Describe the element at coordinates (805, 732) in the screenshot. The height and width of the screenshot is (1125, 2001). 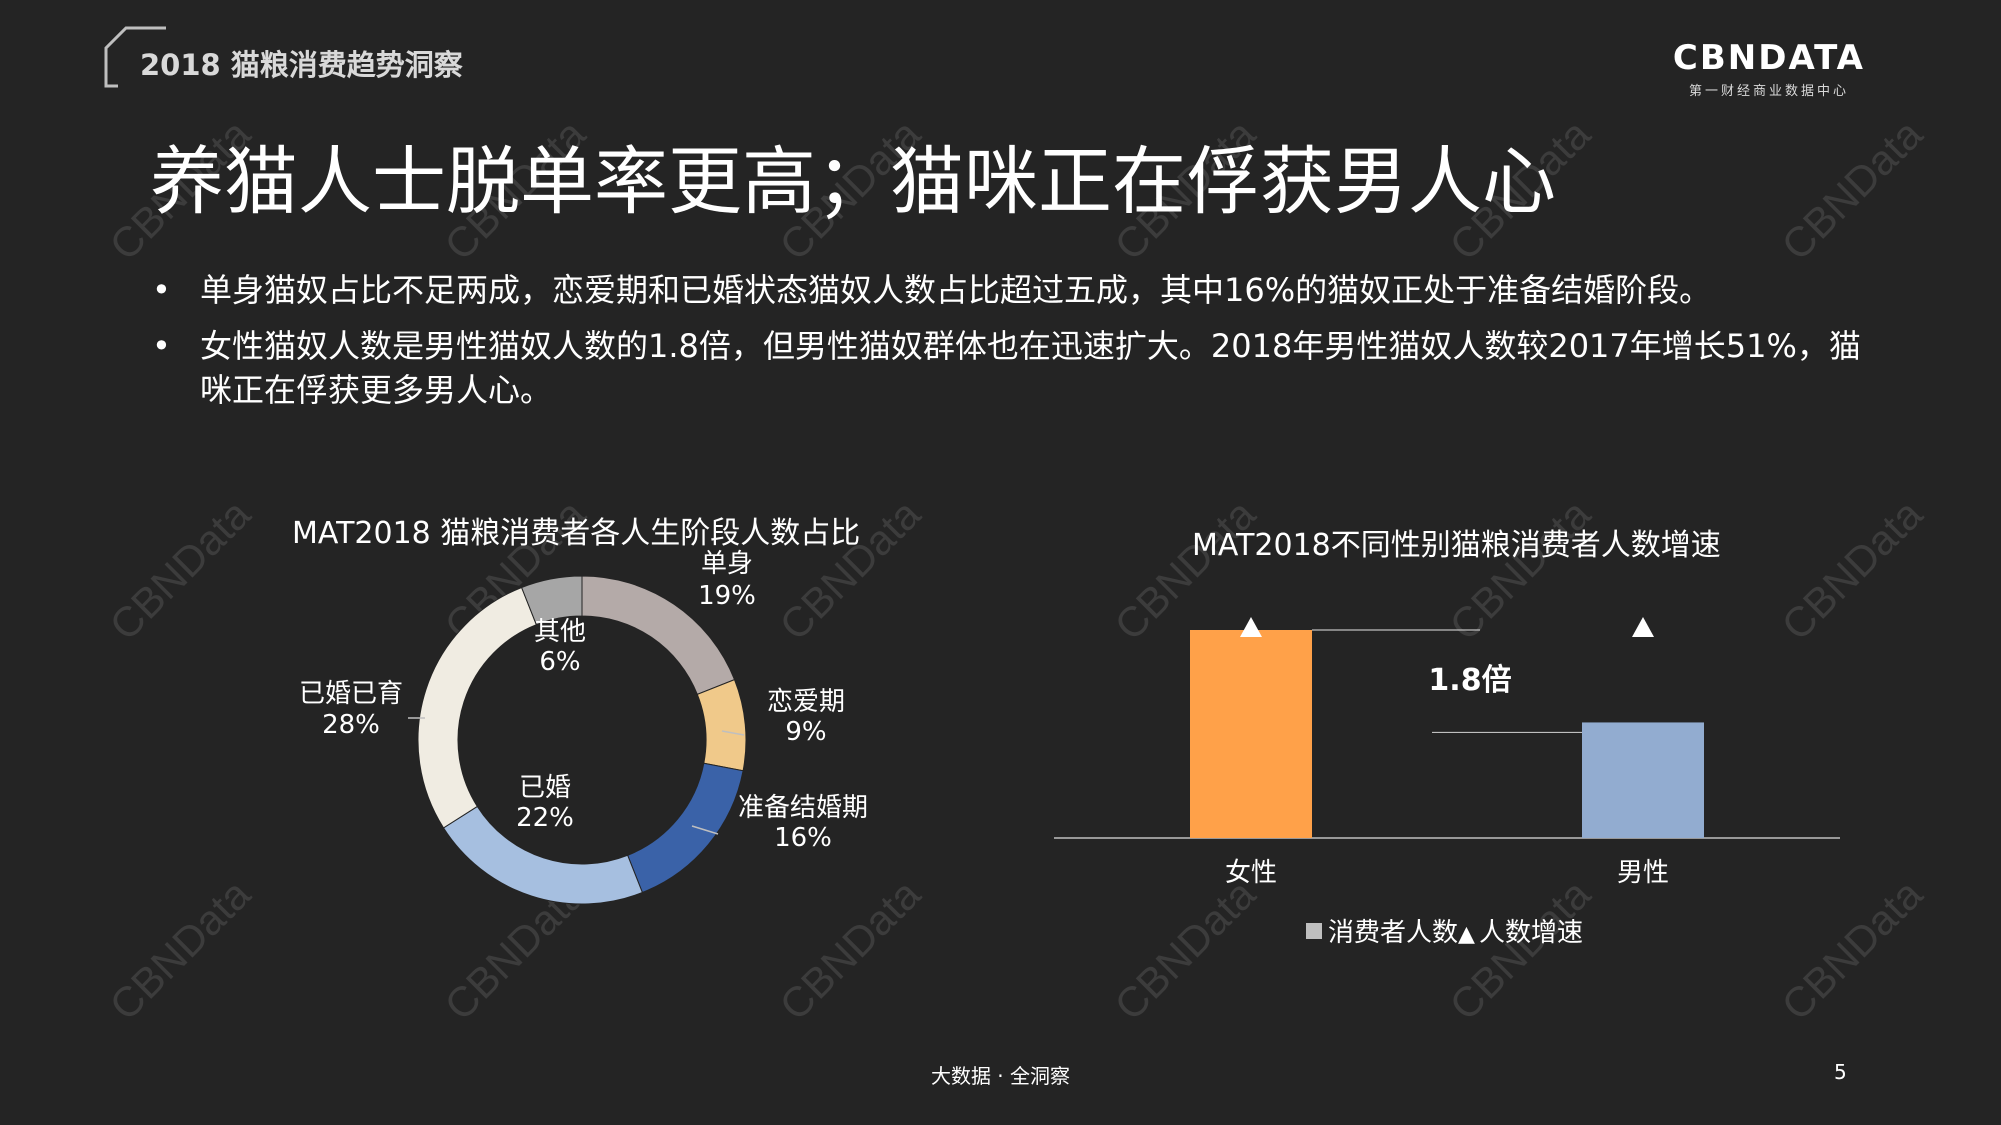
I see `donut-slice-value: 9%` at that location.